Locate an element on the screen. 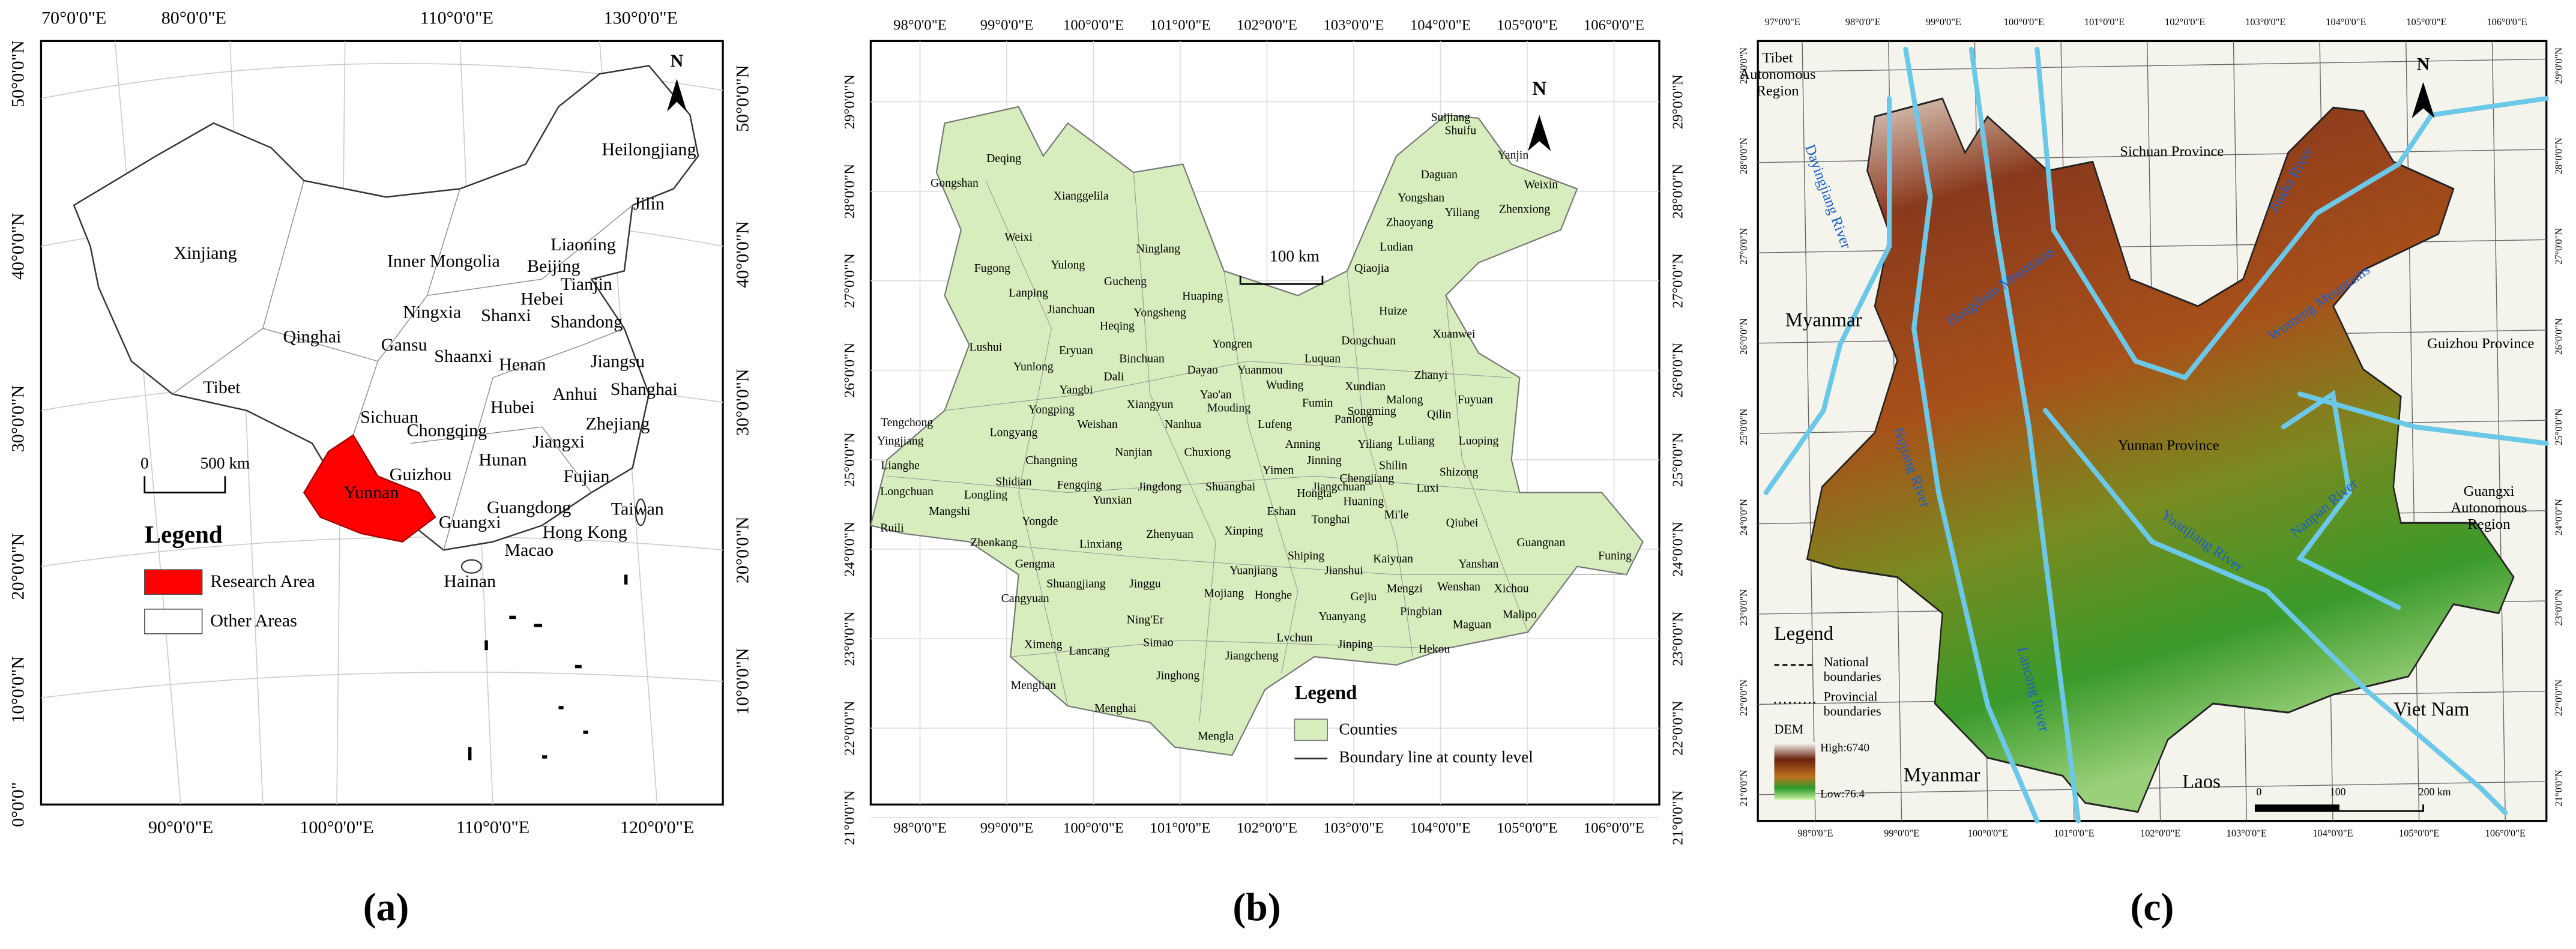 Image resolution: width=2576 pixels, height=949 pixels. county-label: Weixin is located at coordinates (1541, 184).